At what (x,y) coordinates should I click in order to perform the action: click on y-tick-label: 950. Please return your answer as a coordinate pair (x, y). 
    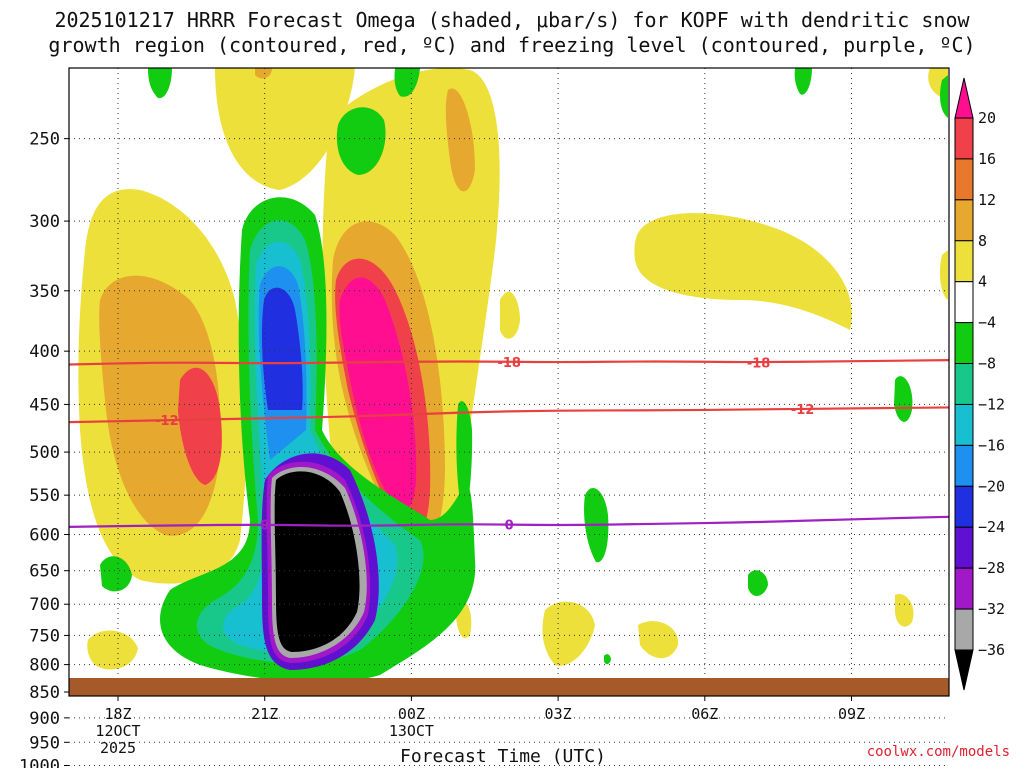
    Looking at the image, I should click on (44, 743).